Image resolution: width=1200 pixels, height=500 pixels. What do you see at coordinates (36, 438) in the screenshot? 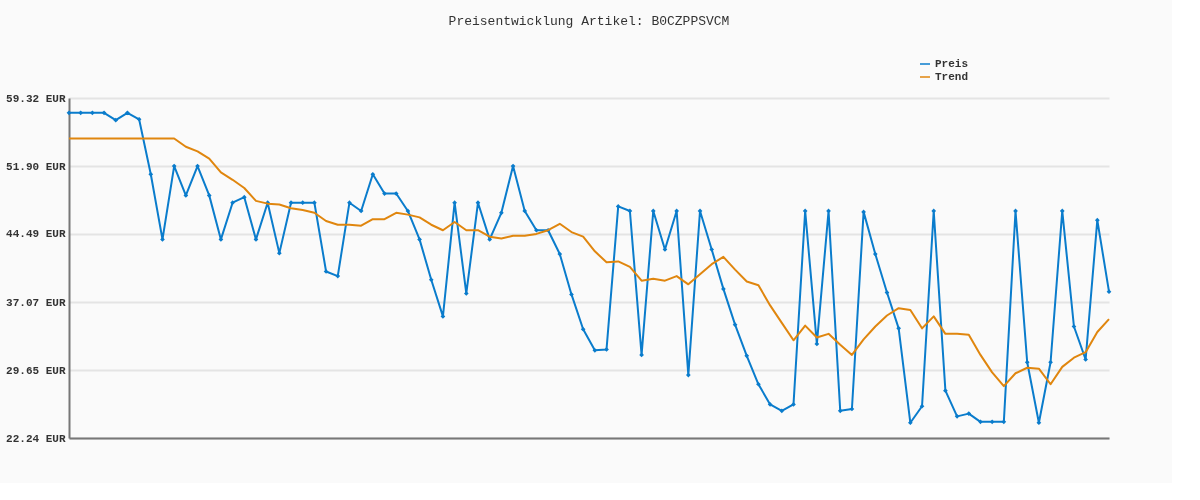
I see `y-tick-label: 22.24 EUR` at bounding box center [36, 438].